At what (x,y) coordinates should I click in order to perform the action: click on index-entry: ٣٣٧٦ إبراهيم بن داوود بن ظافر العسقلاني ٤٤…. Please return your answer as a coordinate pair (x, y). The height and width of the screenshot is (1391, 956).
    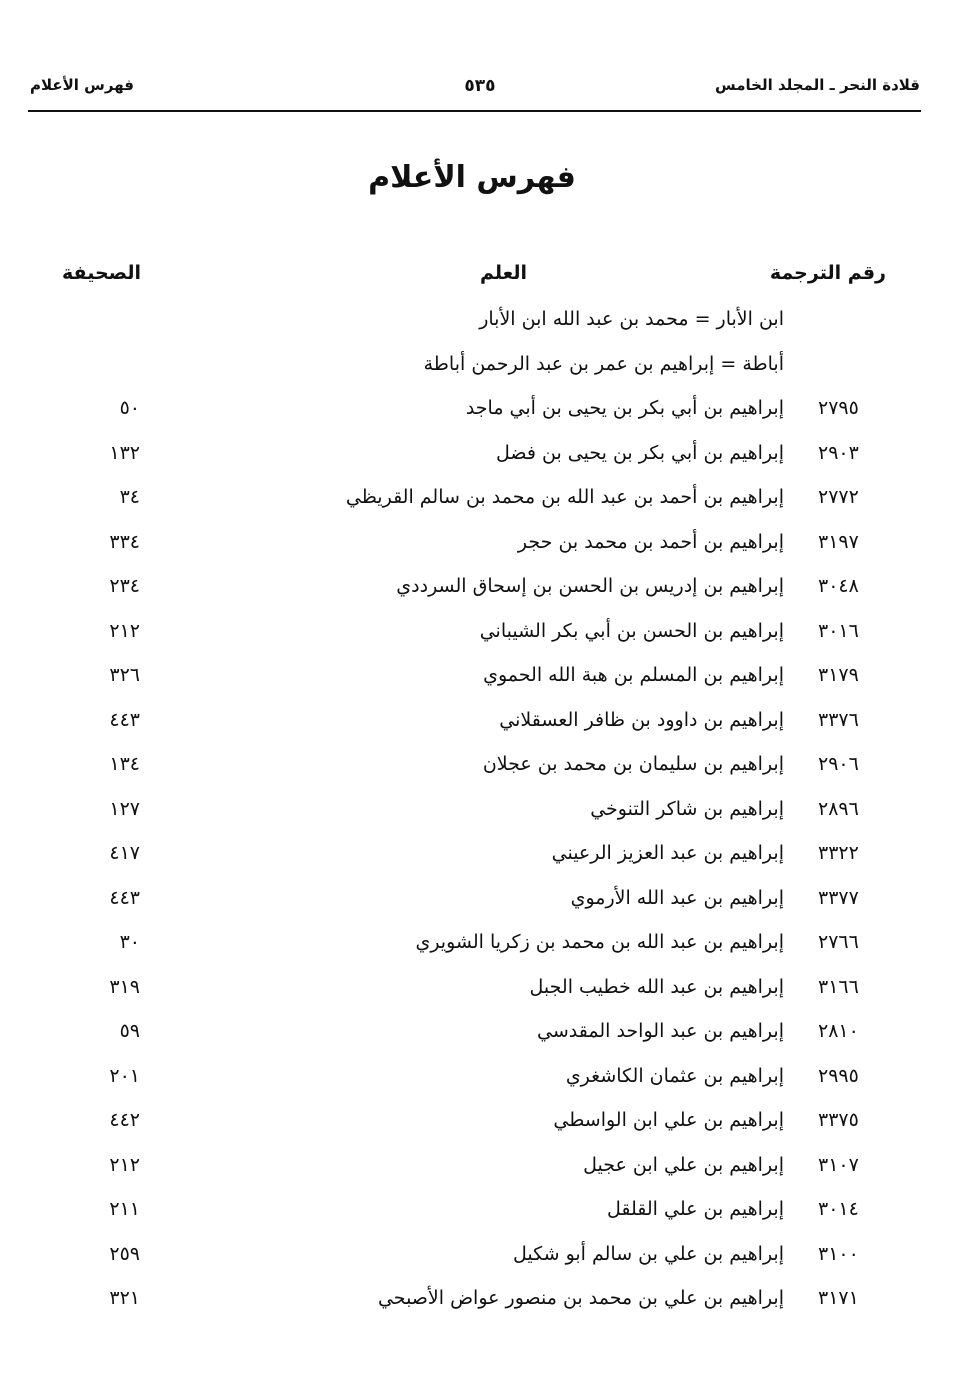
    Looking at the image, I should click on (478, 729).